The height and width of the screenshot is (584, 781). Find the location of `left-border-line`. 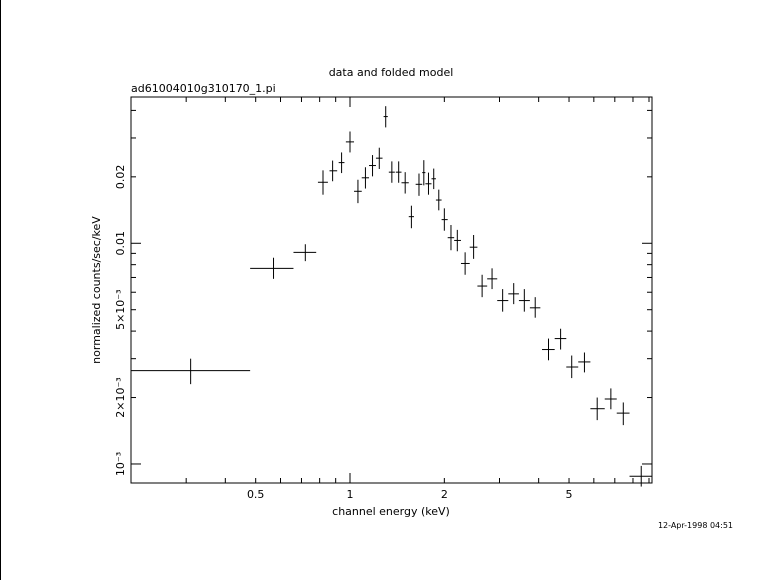

left-border-line is located at coordinates (0, 290).